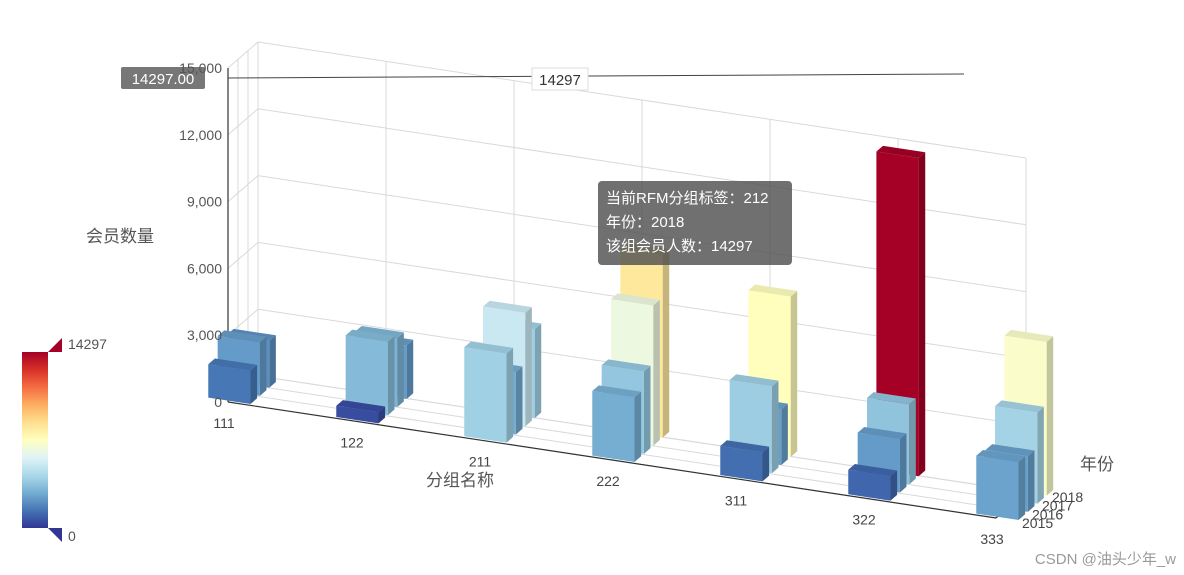  Describe the element at coordinates (204, 202) in the screenshot. I see `z-tick-label: 9,000` at that location.